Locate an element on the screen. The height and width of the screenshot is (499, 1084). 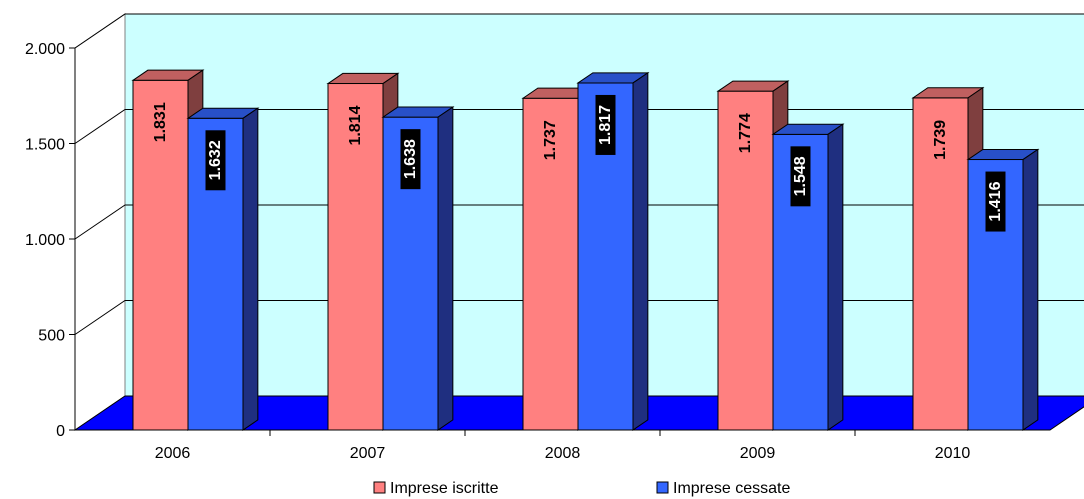
bar-value-label: 1.632 is located at coordinates (215, 160).